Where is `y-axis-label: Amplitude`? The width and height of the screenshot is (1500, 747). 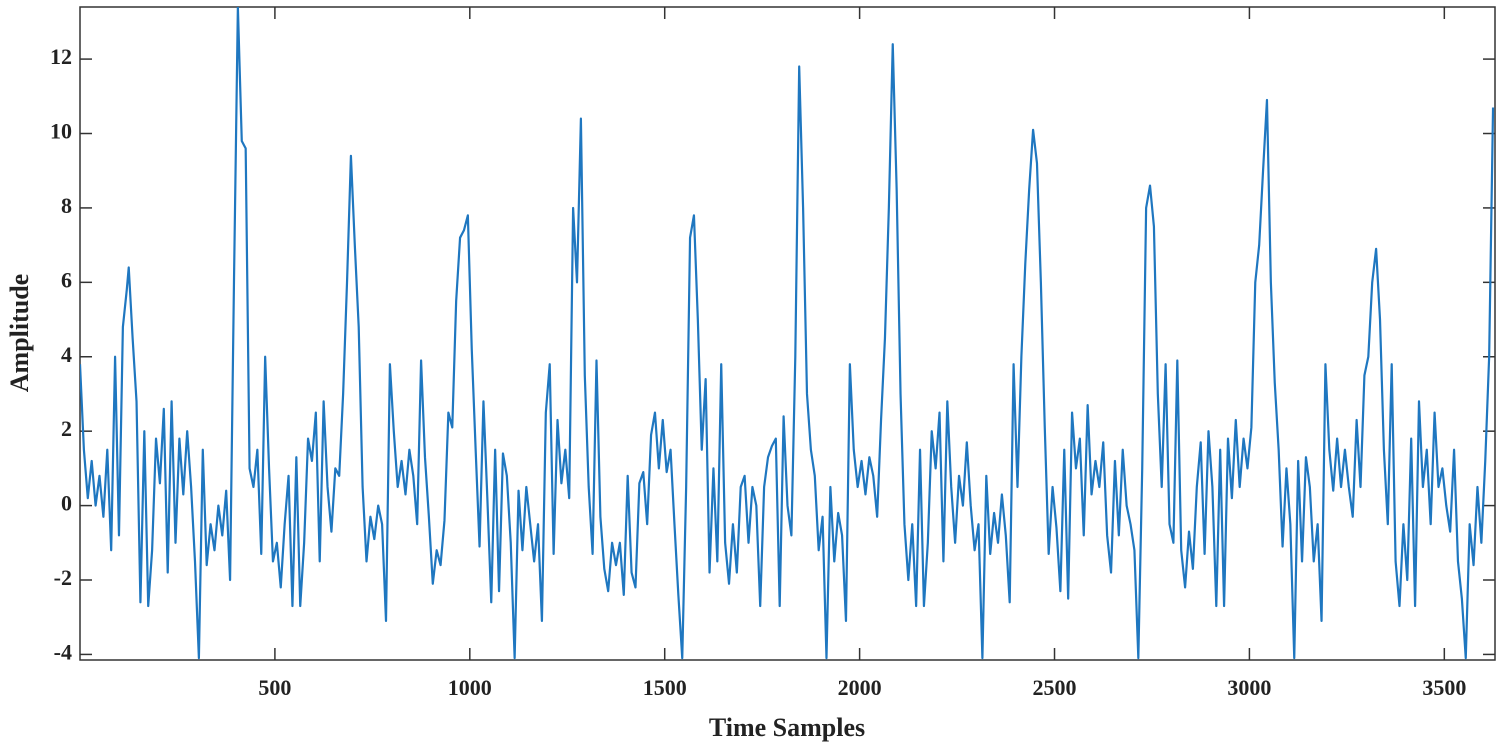 y-axis-label: Amplitude is located at coordinates (19, 333).